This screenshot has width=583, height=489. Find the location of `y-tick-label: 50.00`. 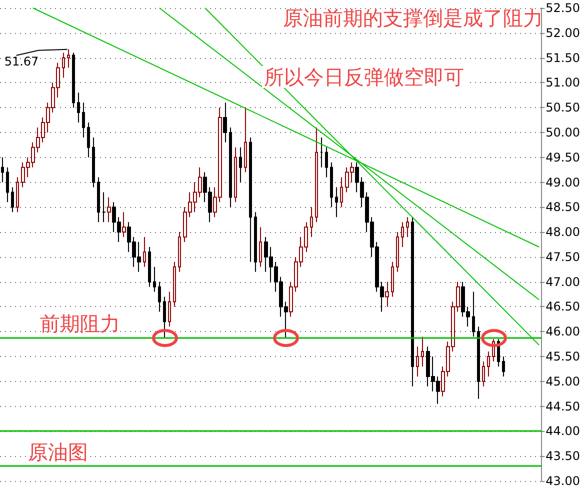

y-tick-label: 50.00 is located at coordinates (563, 132).